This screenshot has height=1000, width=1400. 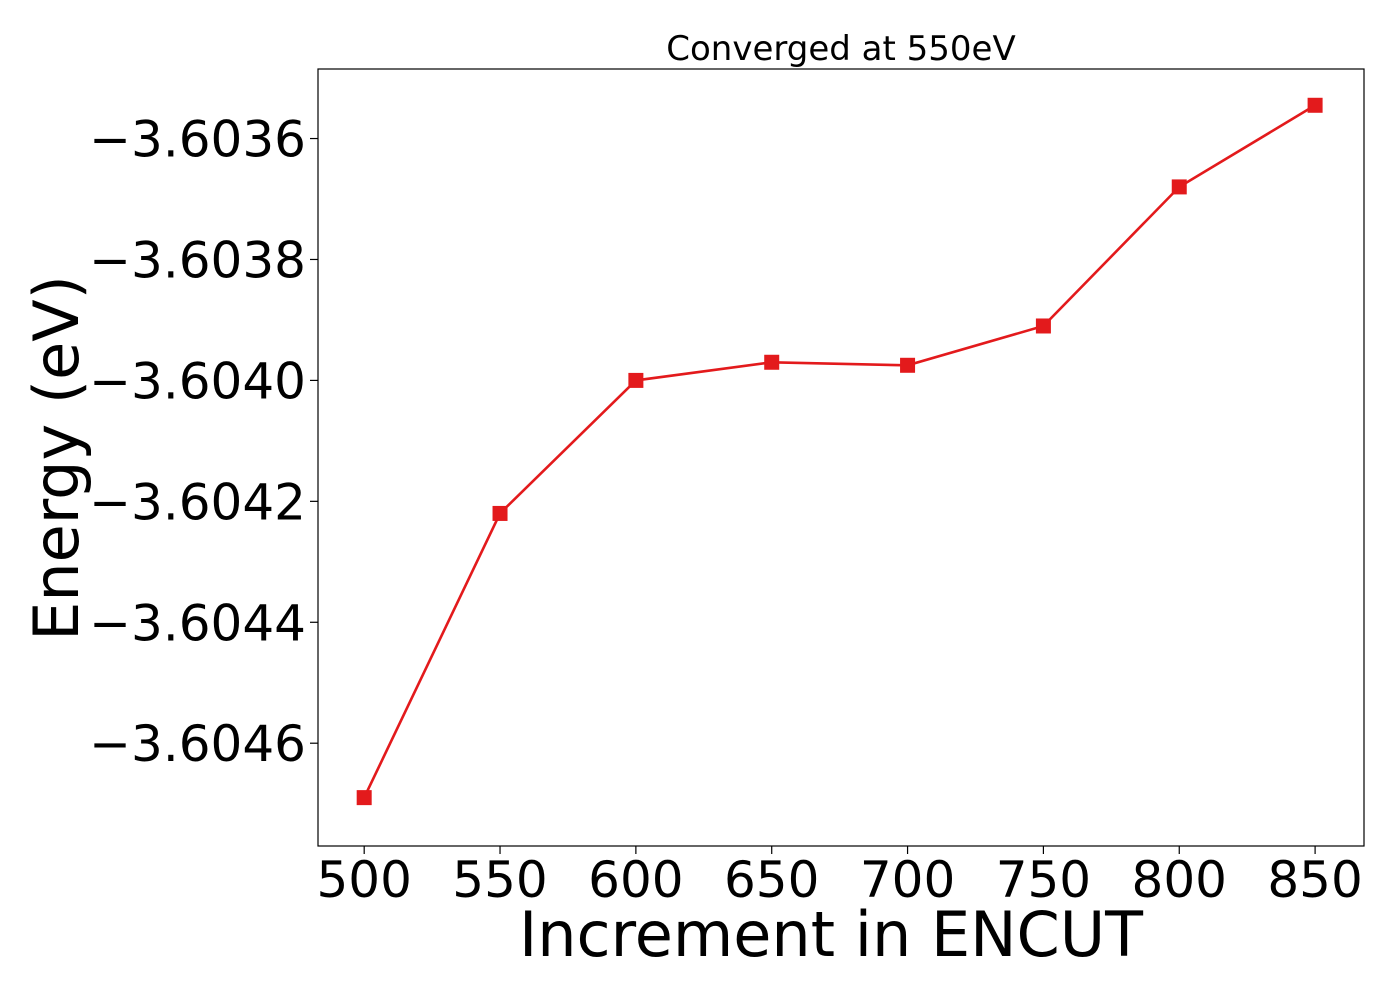 What do you see at coordinates (56, 458) in the screenshot?
I see `y-axis-label: Energy (eV)` at bounding box center [56, 458].